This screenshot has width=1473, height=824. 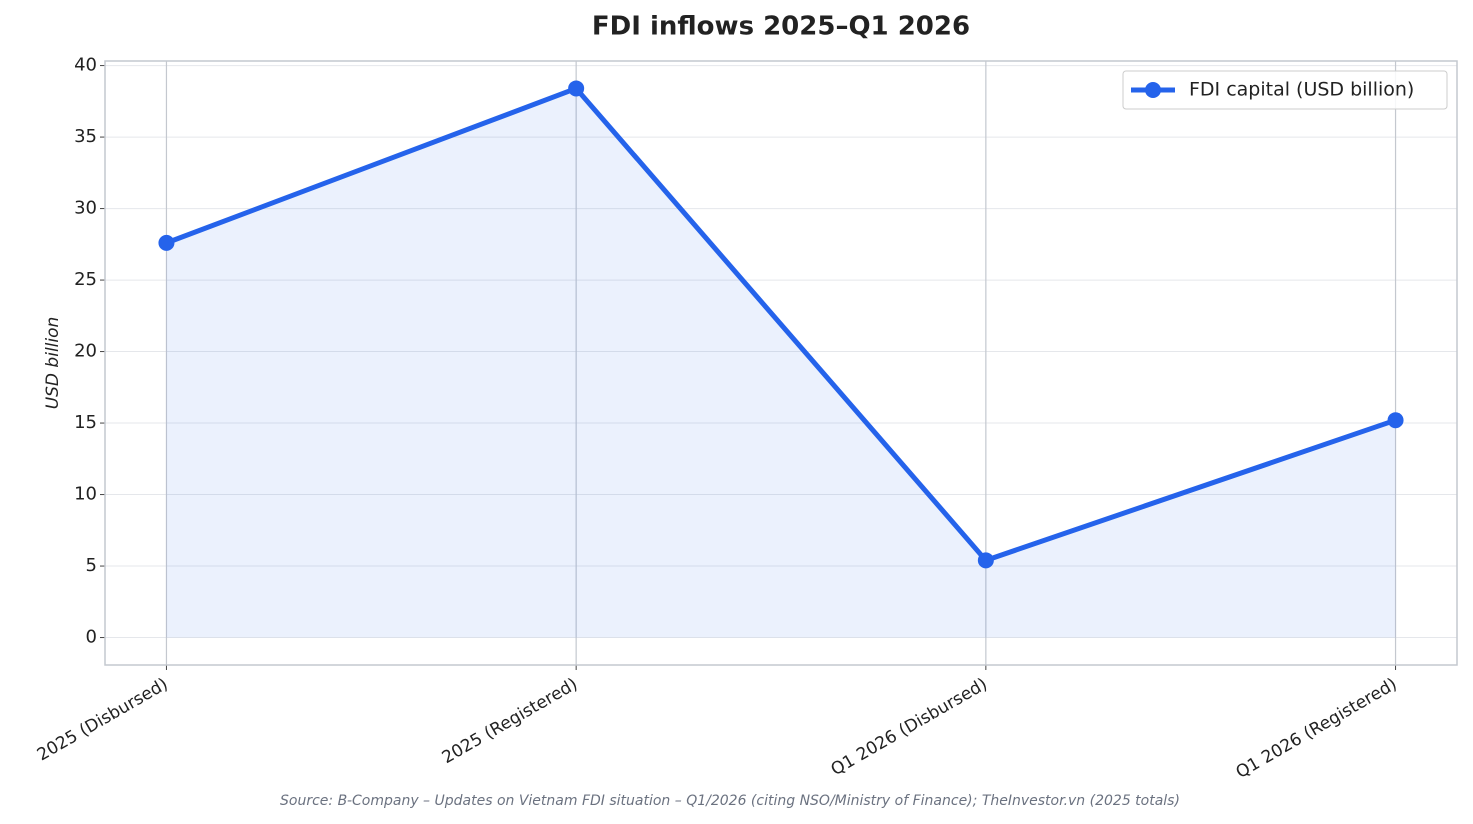 What do you see at coordinates (85, 279) in the screenshot?
I see `y-tick-label: 25` at bounding box center [85, 279].